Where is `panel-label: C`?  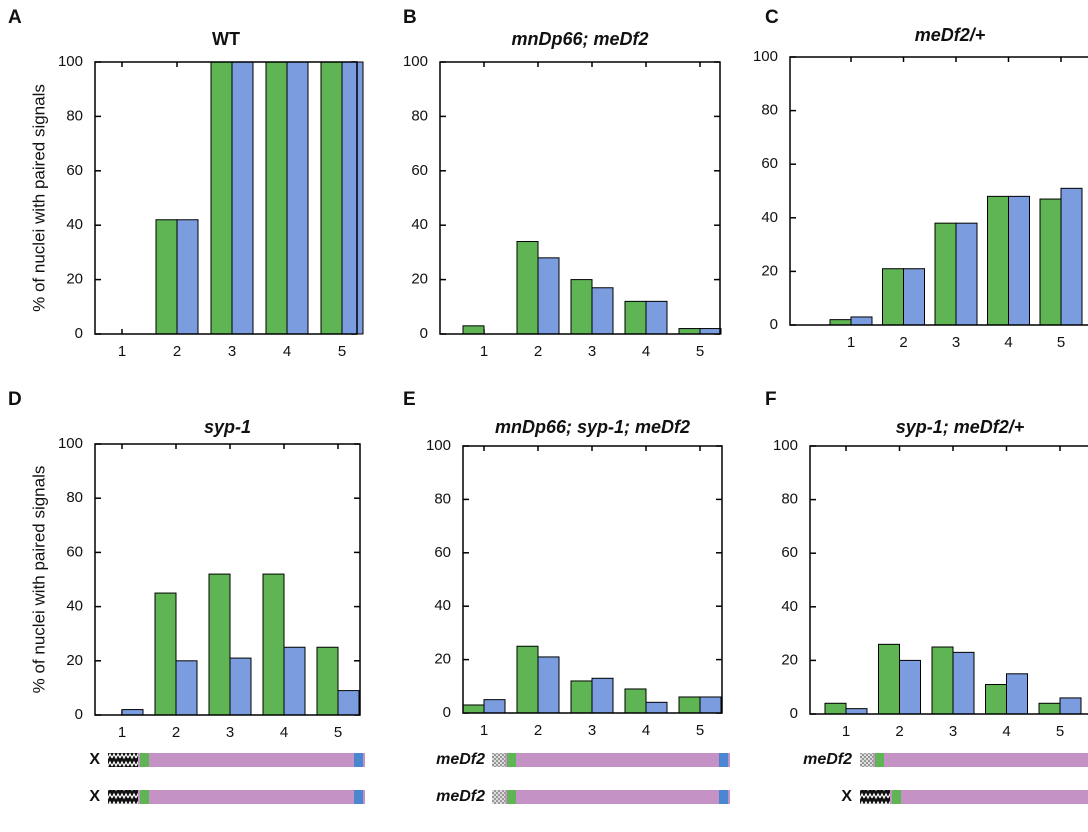
panel-label: C is located at coordinates (772, 17).